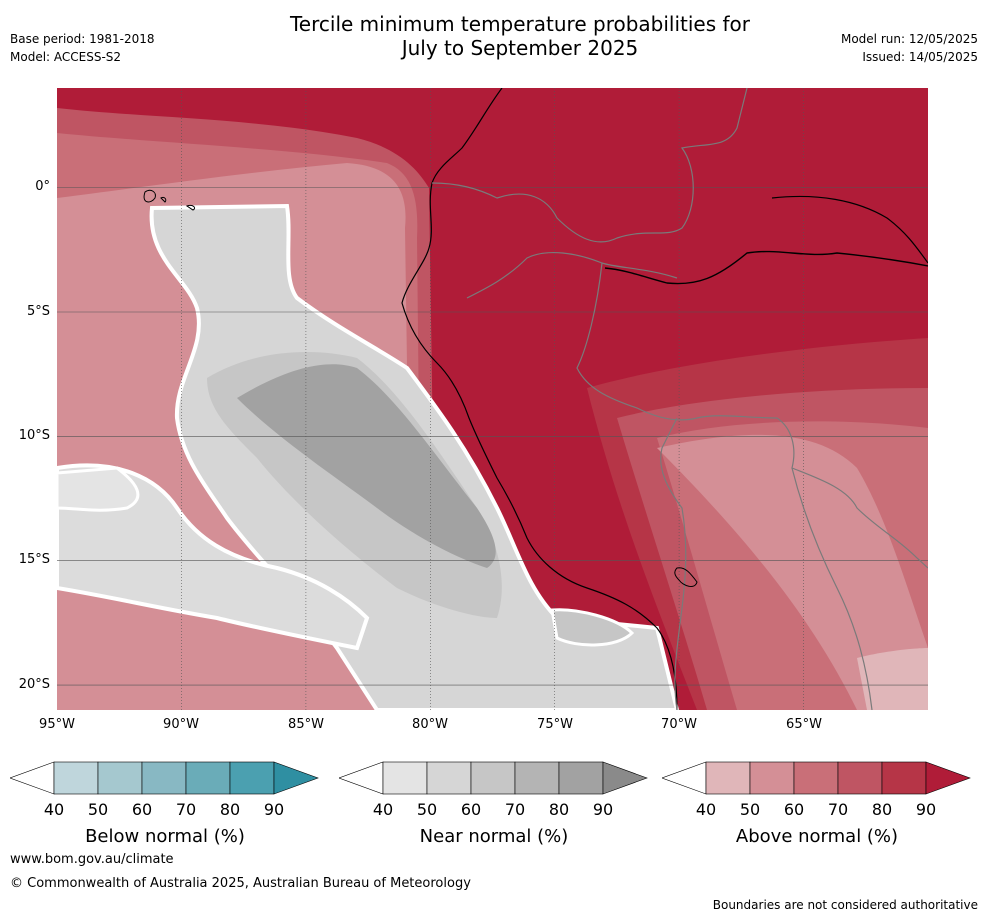  Describe the element at coordinates (520, 48) in the screenshot. I see `map-title-line2: July to September 2025` at that location.